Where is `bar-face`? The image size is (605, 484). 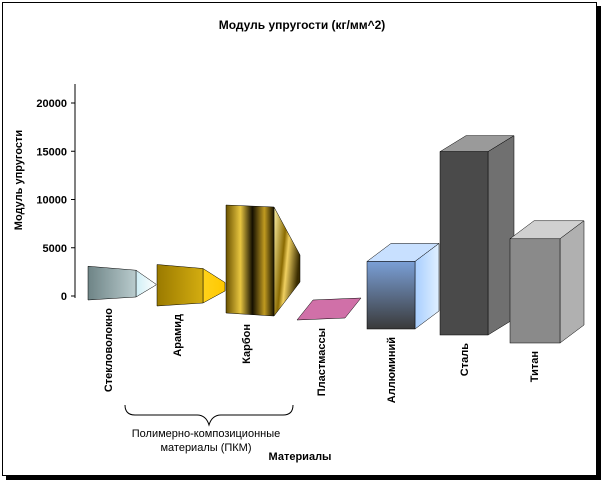
bar-face is located at coordinates (329, 309).